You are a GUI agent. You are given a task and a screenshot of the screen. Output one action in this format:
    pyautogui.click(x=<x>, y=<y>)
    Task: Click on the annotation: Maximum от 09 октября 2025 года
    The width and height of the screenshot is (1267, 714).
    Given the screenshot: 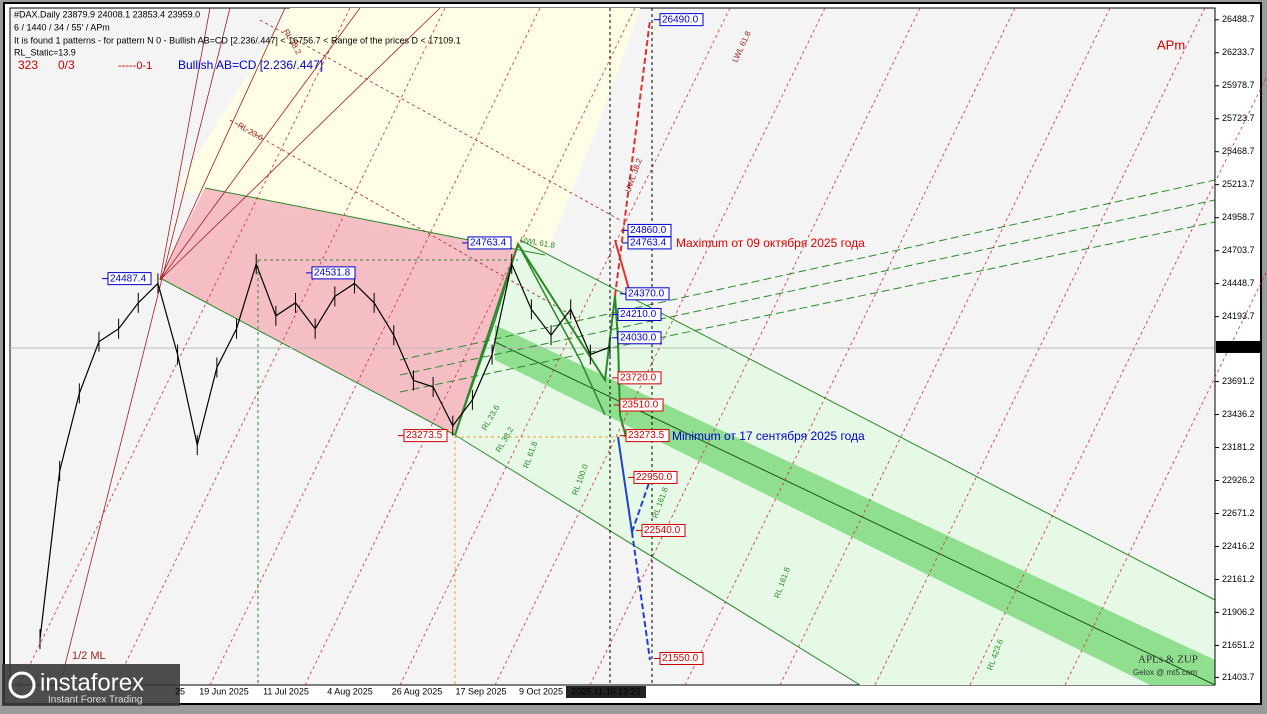 What is the action you would take?
    pyautogui.click(x=770, y=243)
    